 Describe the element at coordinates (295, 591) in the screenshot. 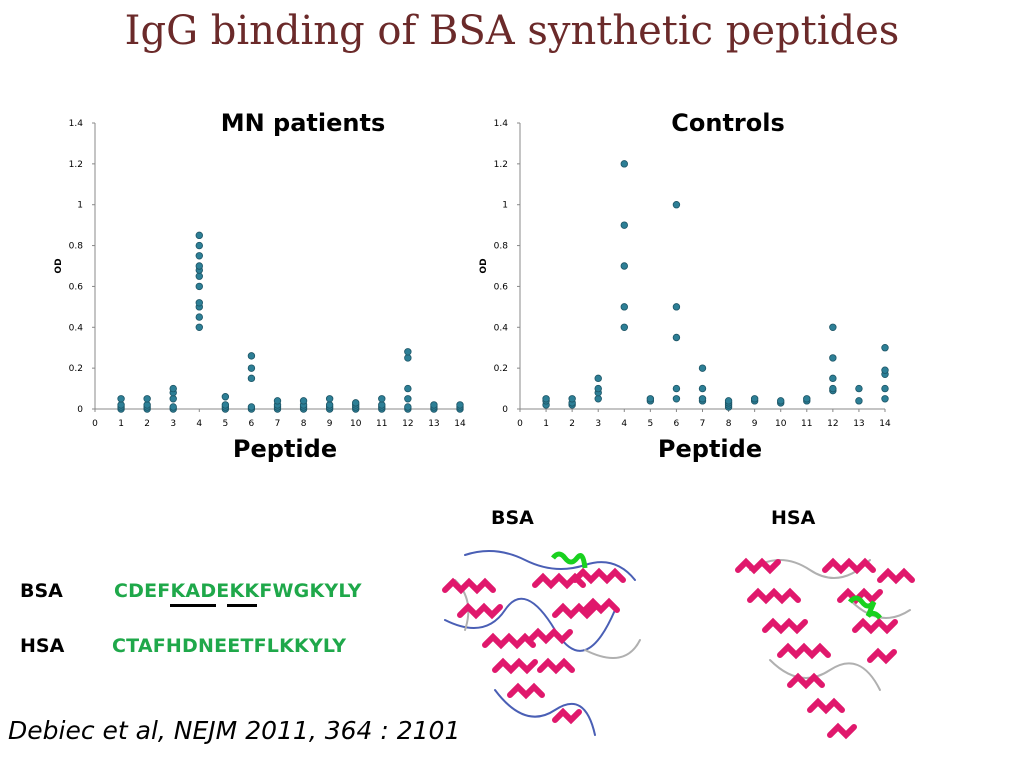

I see `bsa-seq-part-2: KKFWGKYLY` at that location.